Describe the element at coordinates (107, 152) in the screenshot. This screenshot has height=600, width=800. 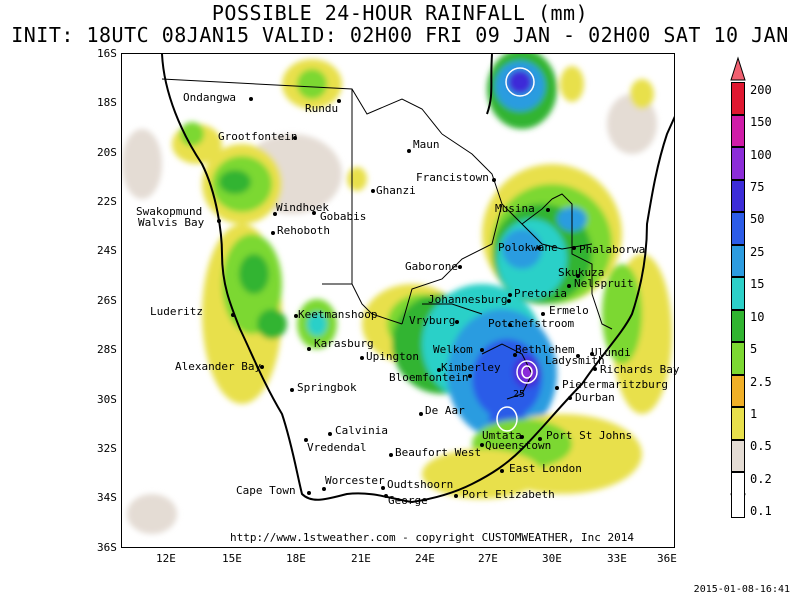
I see `lat-label: 20S` at that location.